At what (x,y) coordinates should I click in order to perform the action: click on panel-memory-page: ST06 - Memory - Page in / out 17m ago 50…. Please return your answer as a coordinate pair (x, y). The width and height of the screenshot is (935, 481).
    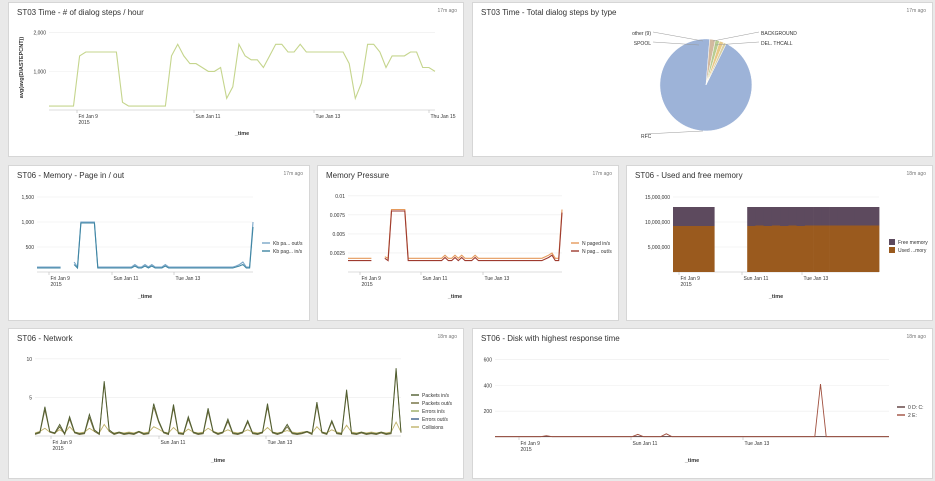
    Looking at the image, I should click on (159, 243).